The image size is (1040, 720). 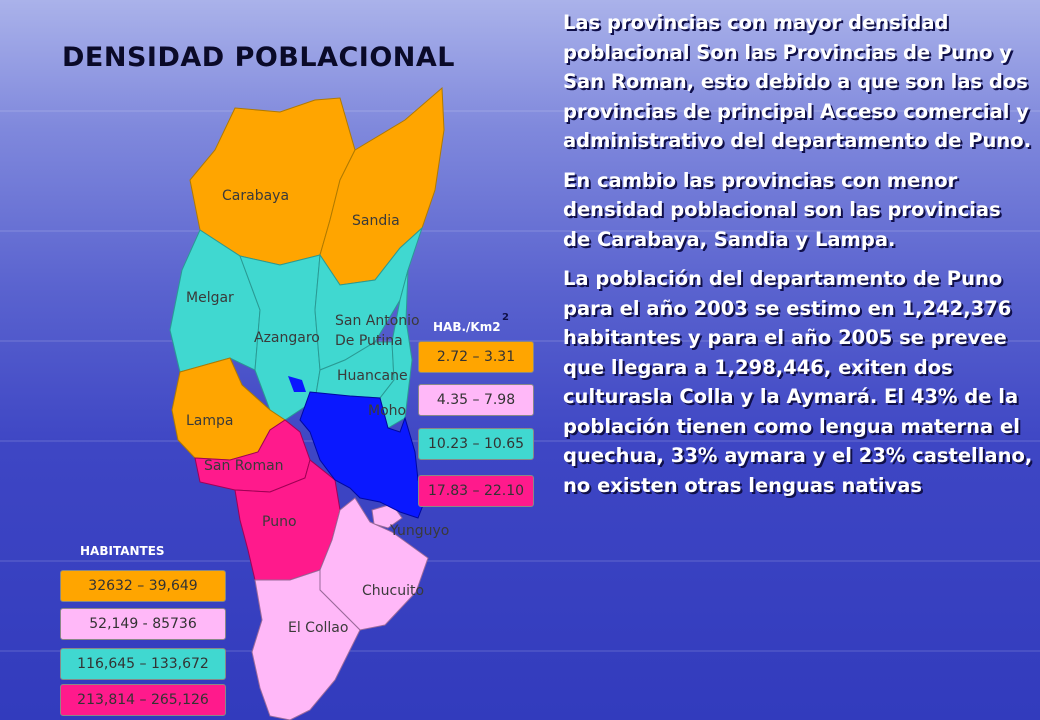 What do you see at coordinates (209, 421) in the screenshot?
I see `label-lampa: Lampa` at bounding box center [209, 421].